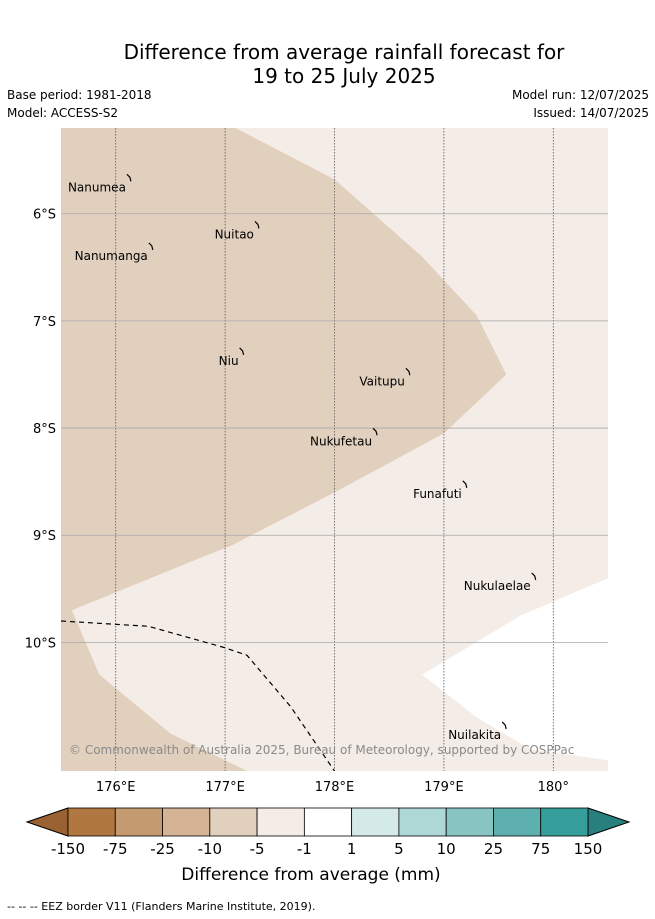 Image resolution: width=655 pixels, height=919 pixels. Describe the element at coordinates (234, 234) in the screenshot. I see `island-label: Nuitao` at that location.